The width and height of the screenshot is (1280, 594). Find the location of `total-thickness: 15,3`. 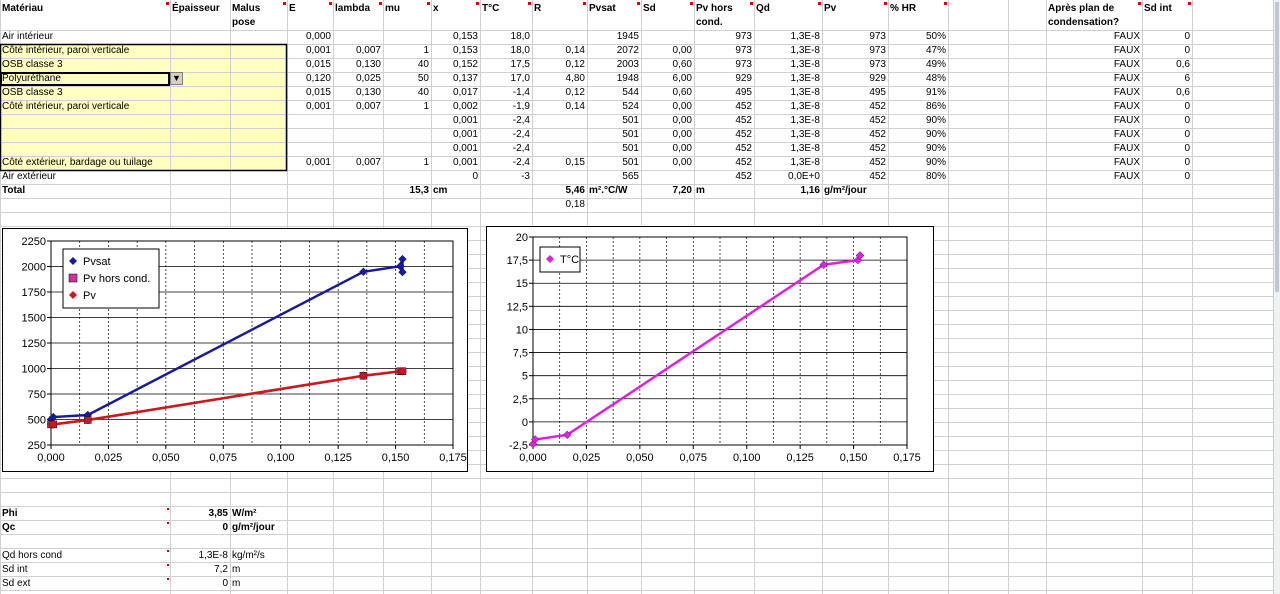

total-thickness: 15,3 is located at coordinates (419, 190).